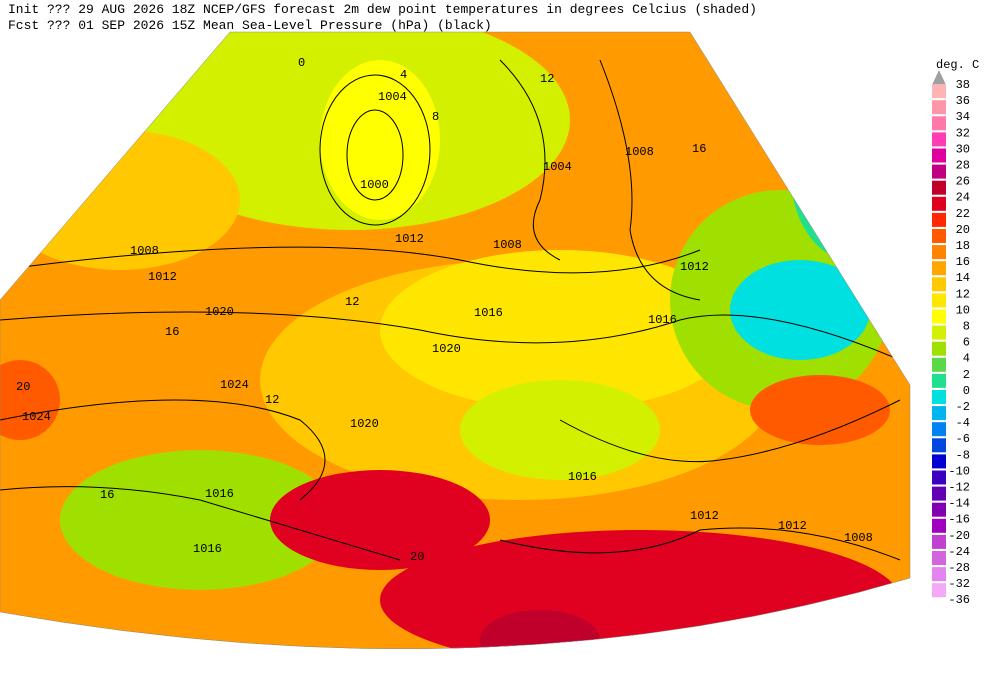 The height and width of the screenshot is (685, 1000). Describe the element at coordinates (435, 117) in the screenshot. I see `dewpoint-label: 8` at that location.